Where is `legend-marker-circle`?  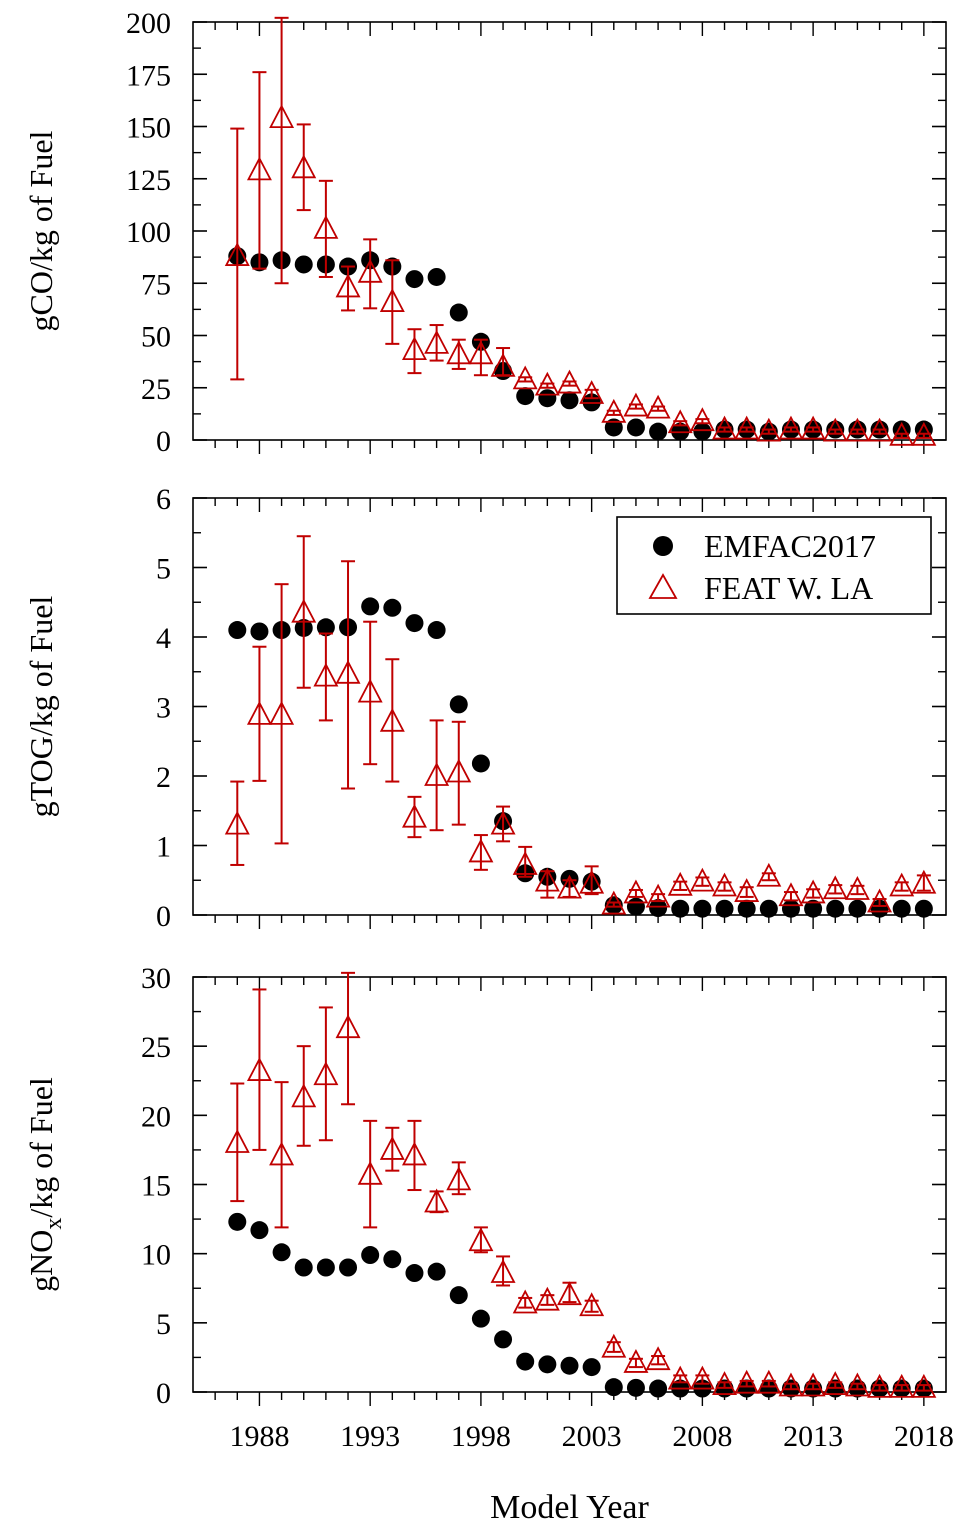 legend-marker-circle is located at coordinates (663, 546).